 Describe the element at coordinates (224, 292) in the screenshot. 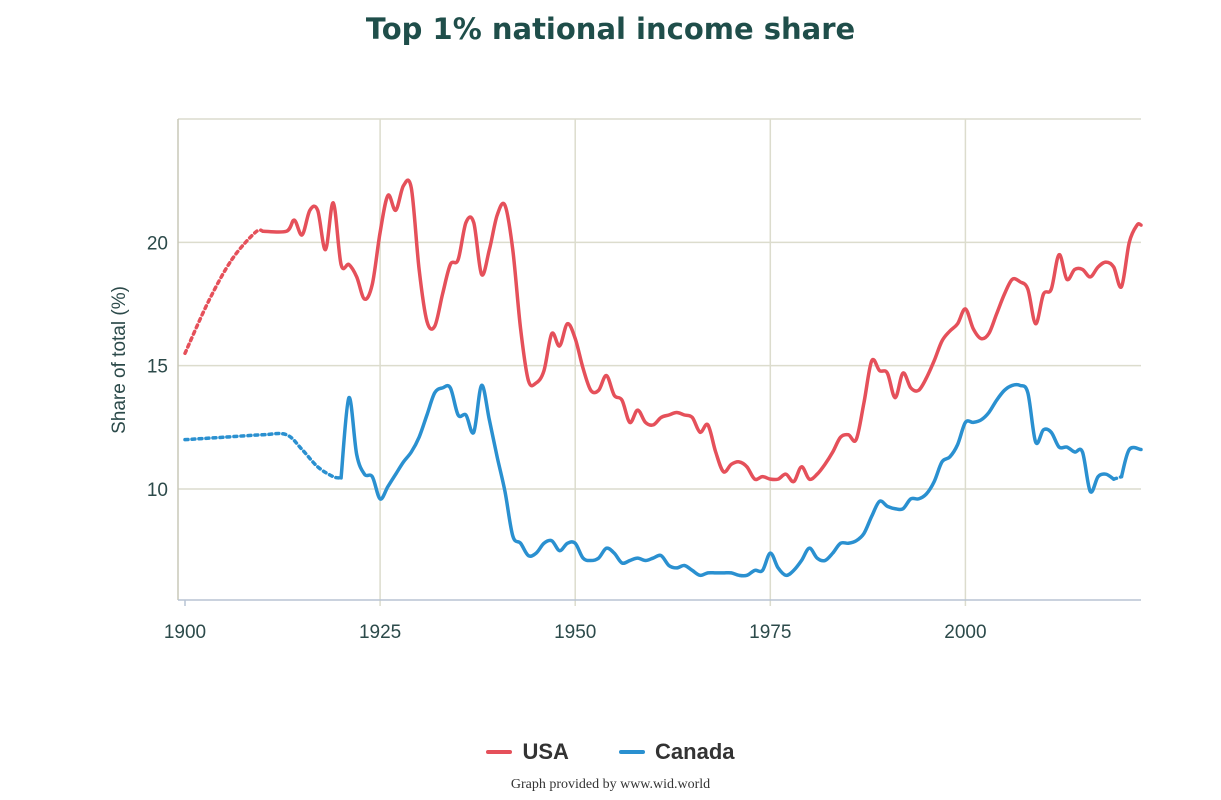

I see `series-usa-interpolated-line` at that location.